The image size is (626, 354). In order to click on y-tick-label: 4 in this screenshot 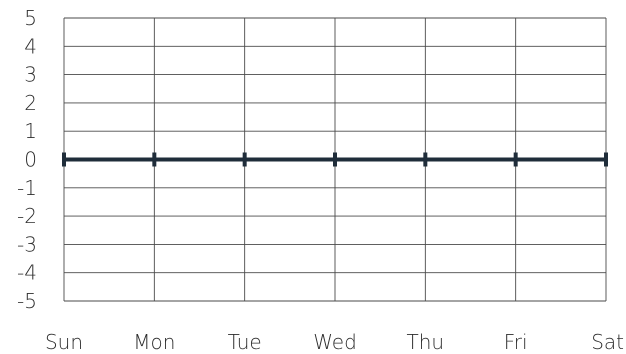, I will do `click(30, 46)`.